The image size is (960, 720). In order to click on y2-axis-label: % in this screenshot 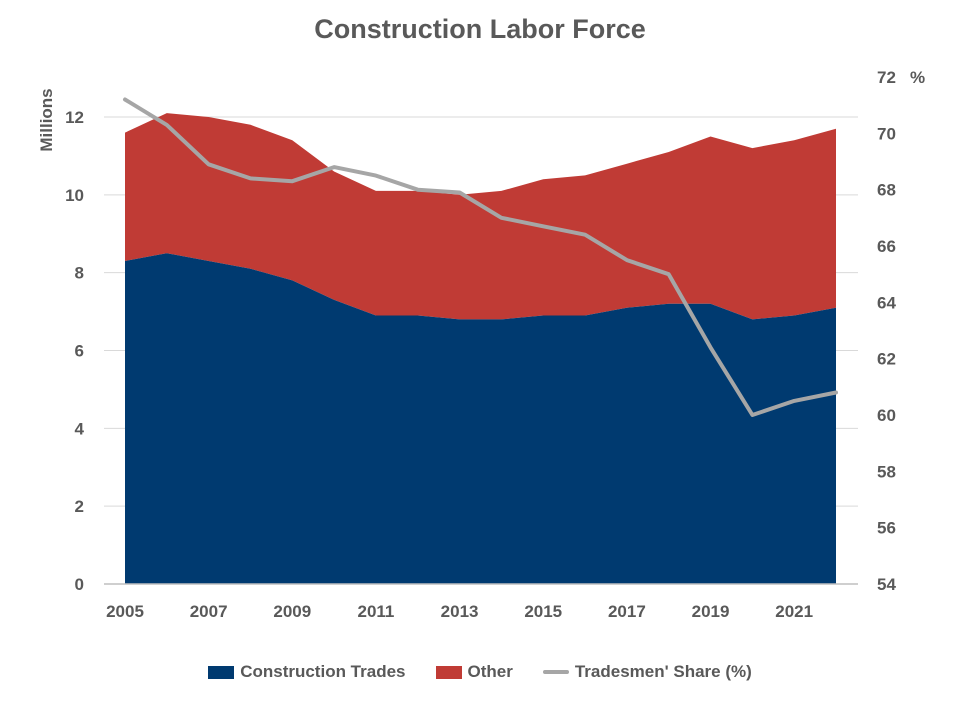, I will do `click(917, 77)`.